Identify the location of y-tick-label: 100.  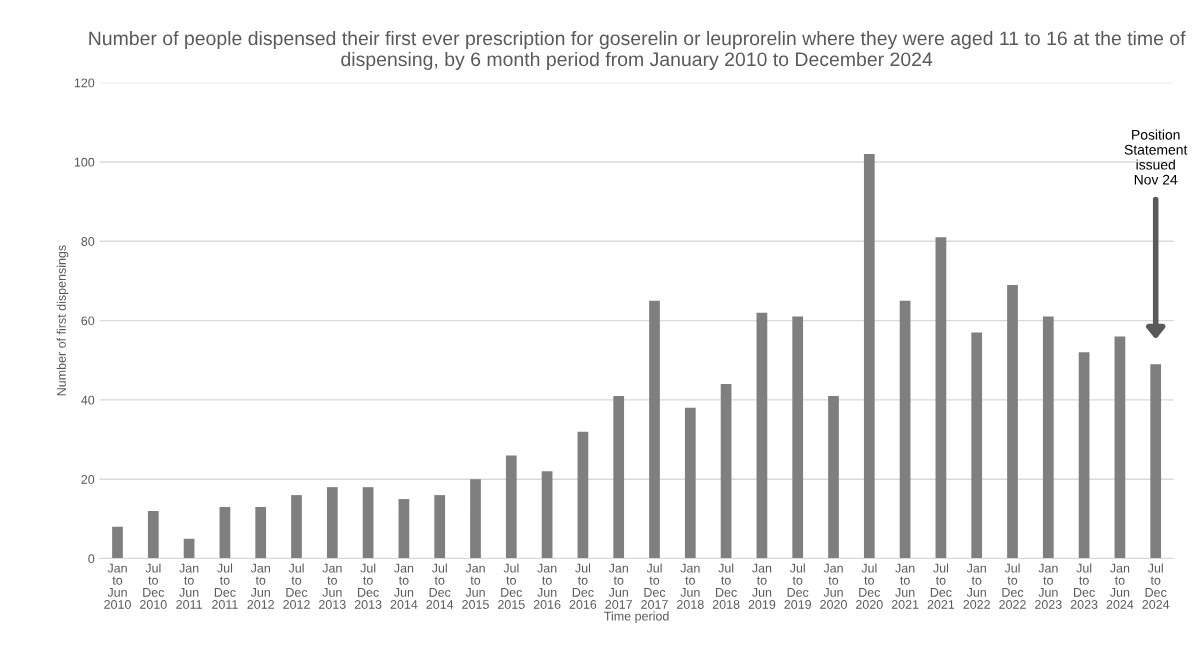
(84, 162).